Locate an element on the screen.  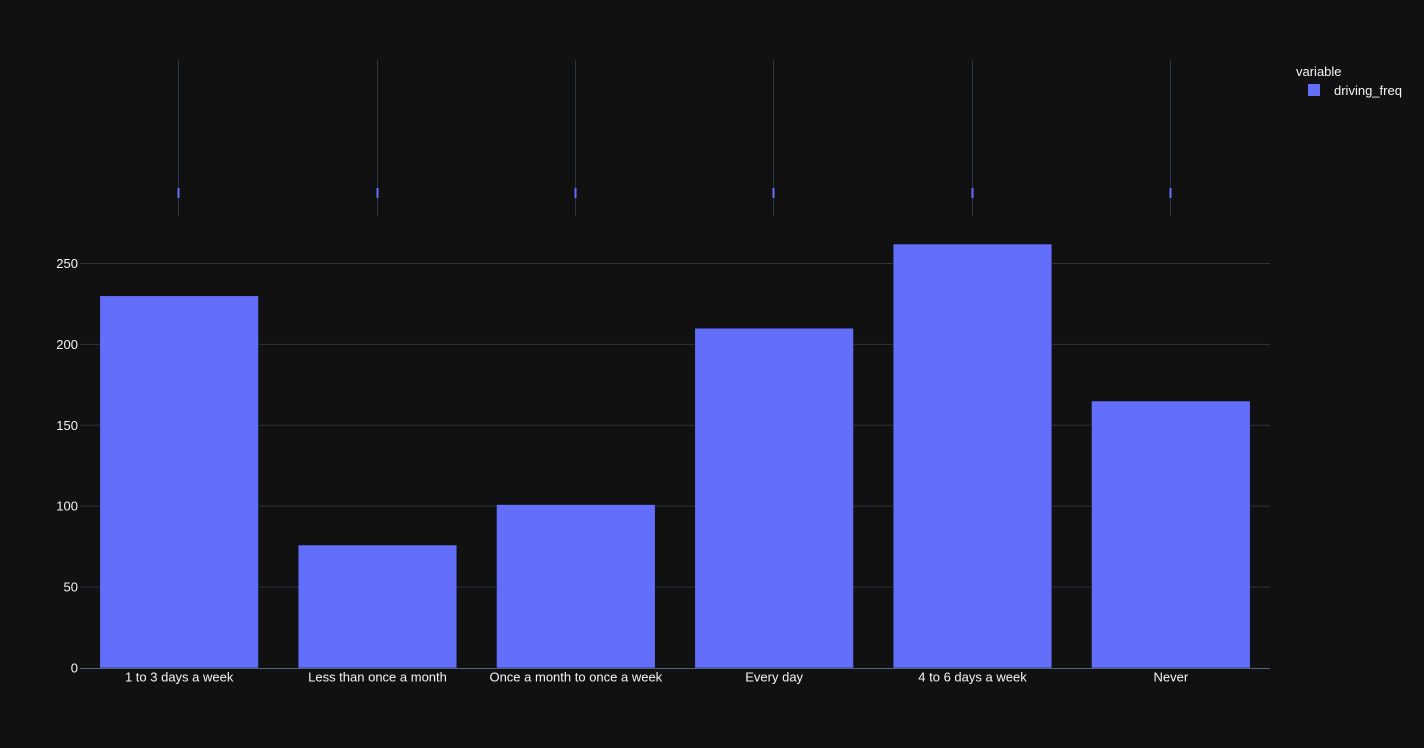
x-tick-label: 4 to 6 days a week is located at coordinates (972, 677).